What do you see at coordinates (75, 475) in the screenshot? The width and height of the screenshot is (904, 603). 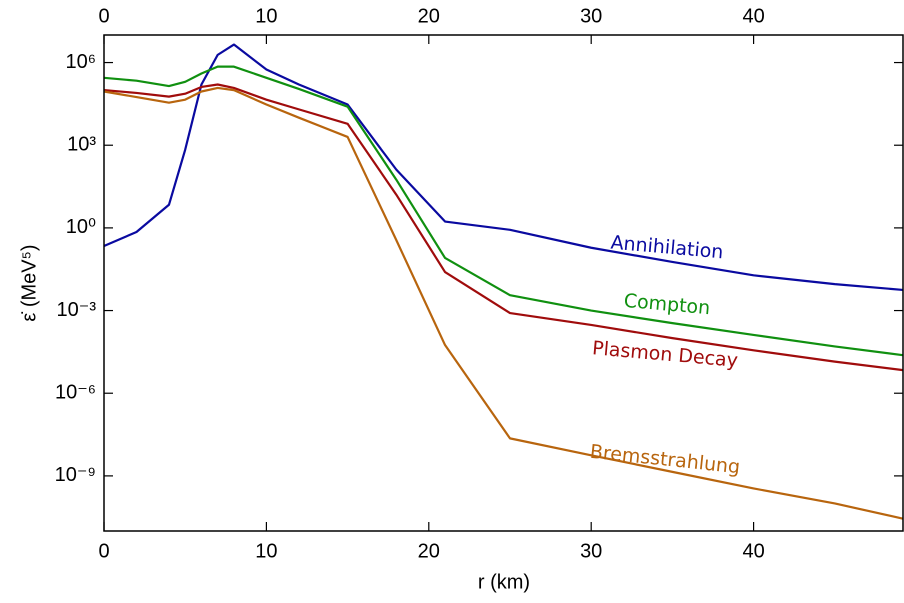 I see `y-tick-label: 10⁻⁹` at bounding box center [75, 475].